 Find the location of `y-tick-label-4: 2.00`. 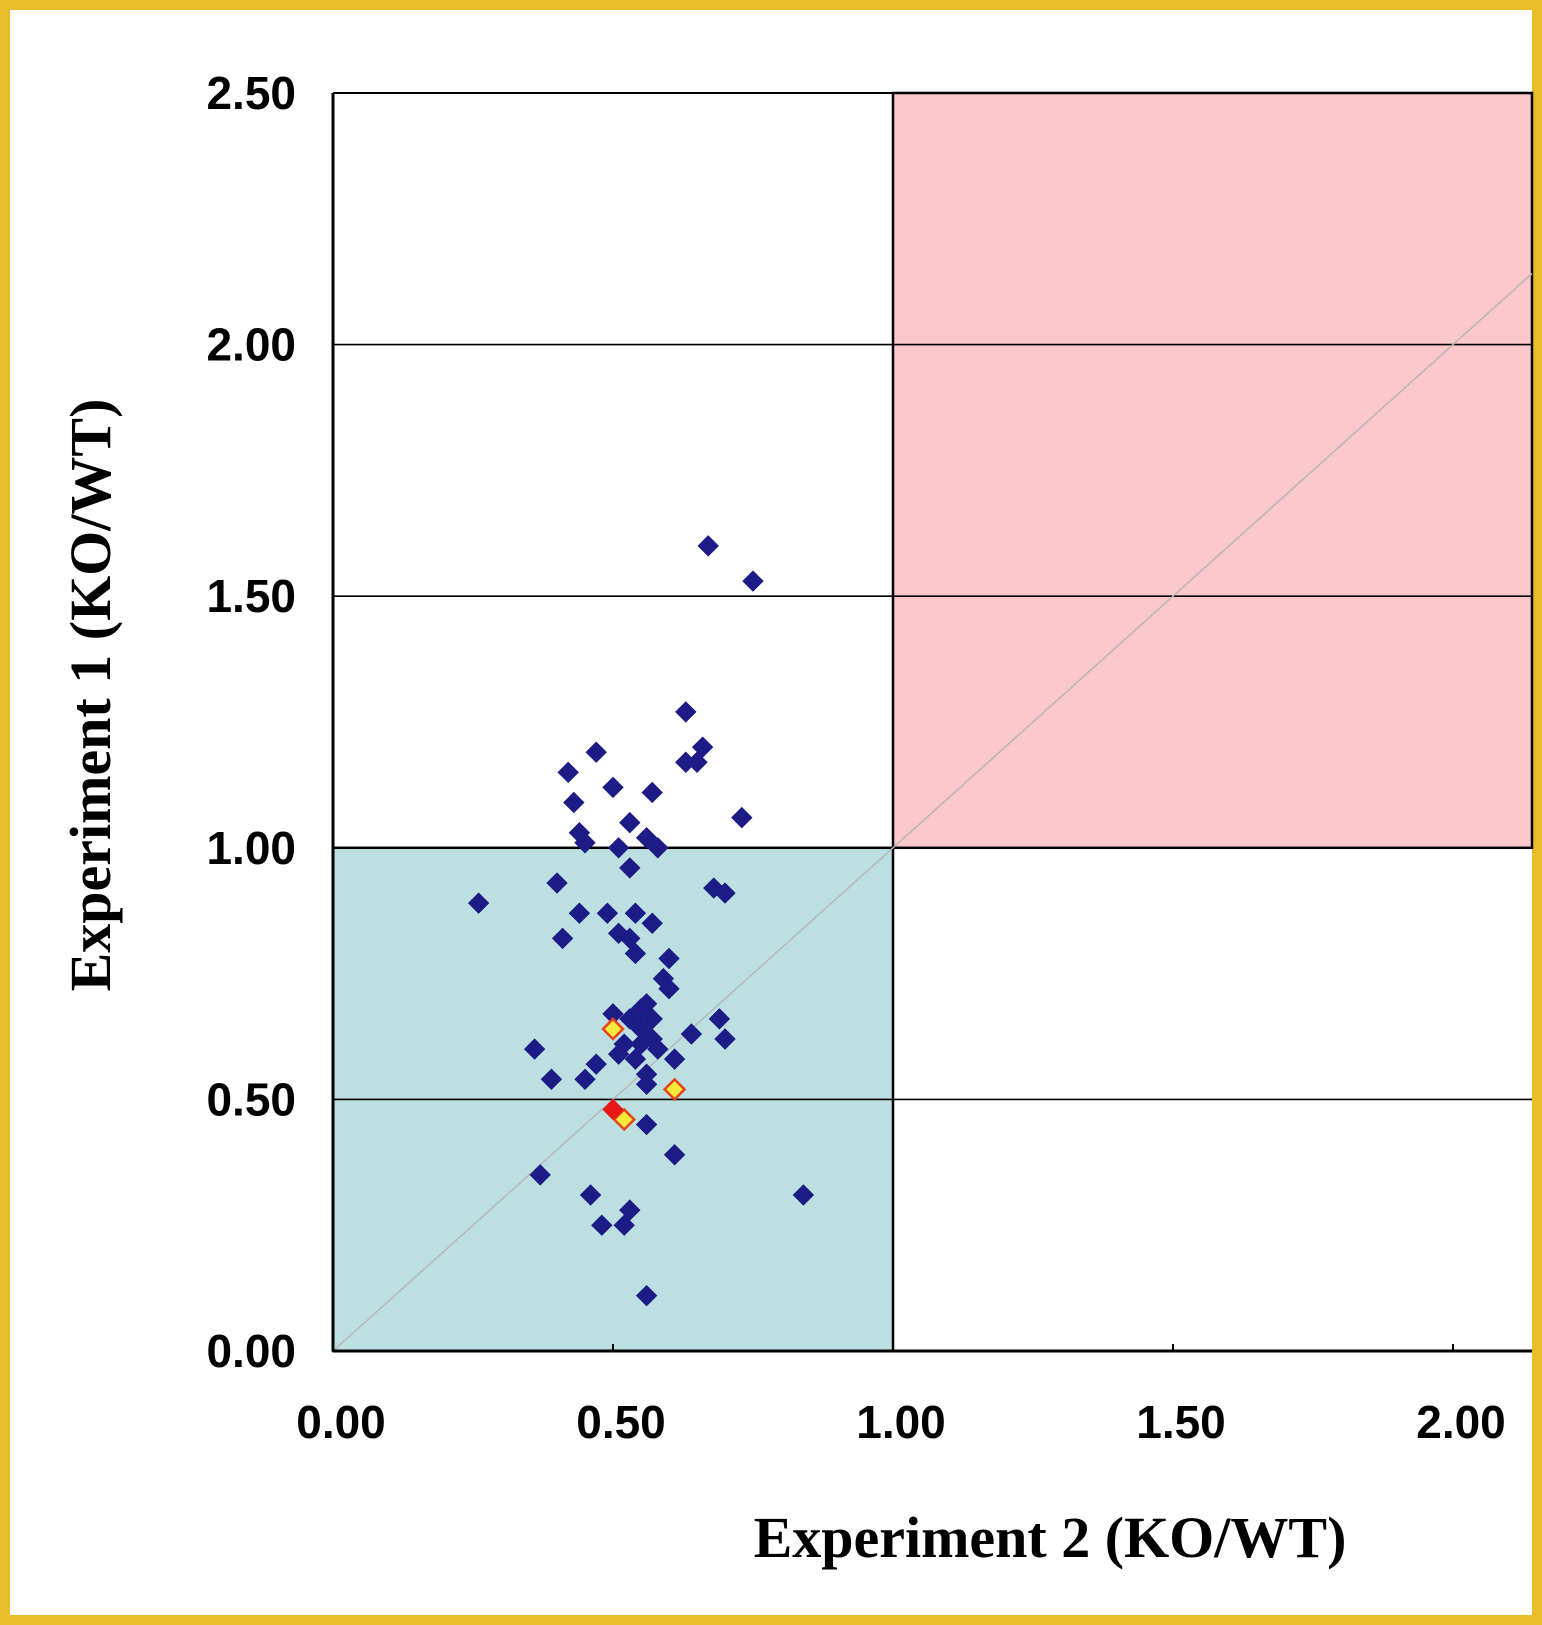

y-tick-label-4: 2.00 is located at coordinates (251, 345).